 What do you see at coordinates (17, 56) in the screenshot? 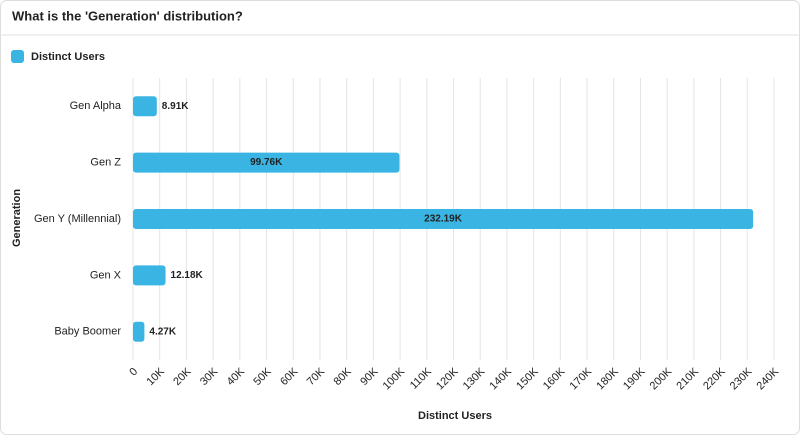
I see `legend-swatch` at bounding box center [17, 56].